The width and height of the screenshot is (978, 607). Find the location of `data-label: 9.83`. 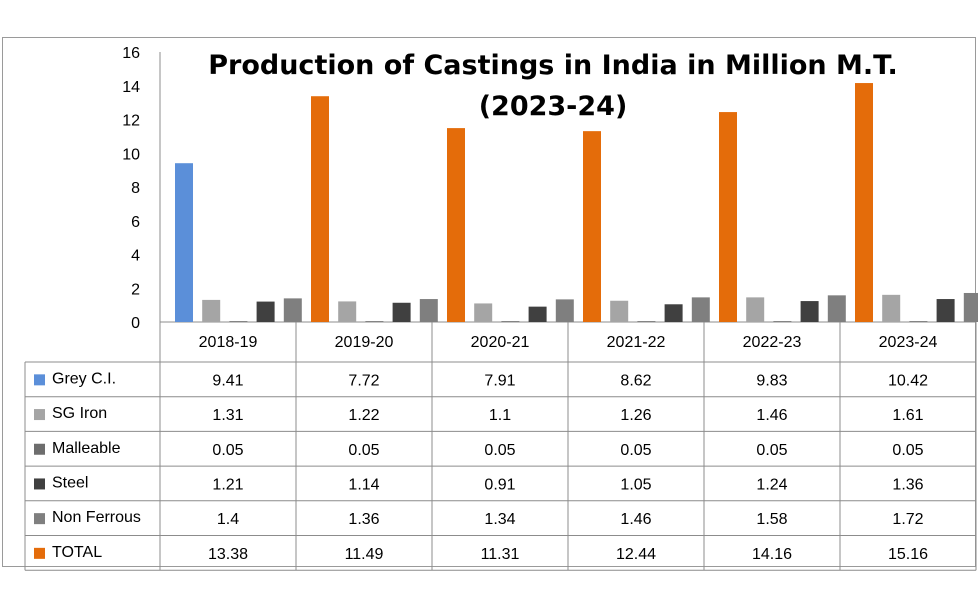

data-label: 9.83 is located at coordinates (771, 380).